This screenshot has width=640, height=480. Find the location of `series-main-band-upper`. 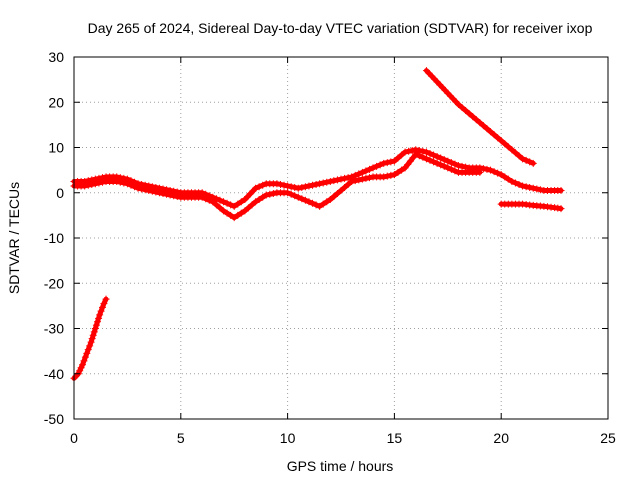

series-main-band-upper is located at coordinates (317, 178).